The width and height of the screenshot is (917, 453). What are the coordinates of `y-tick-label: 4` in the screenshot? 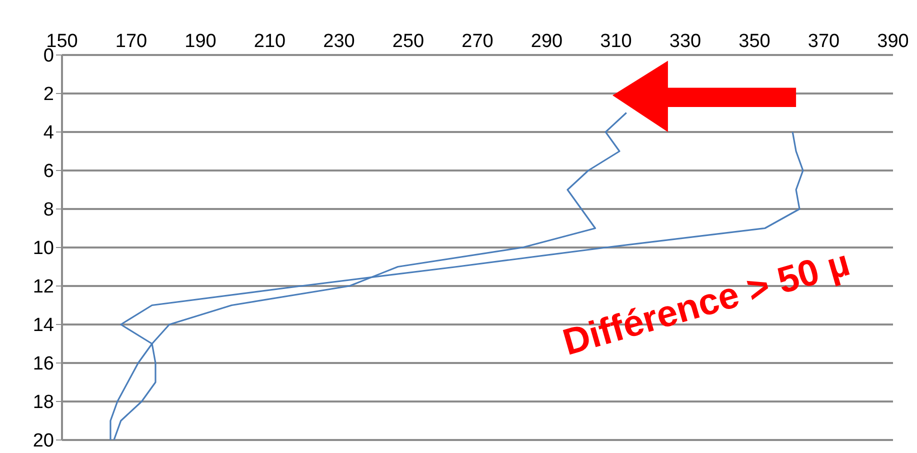 It's located at (48, 133).